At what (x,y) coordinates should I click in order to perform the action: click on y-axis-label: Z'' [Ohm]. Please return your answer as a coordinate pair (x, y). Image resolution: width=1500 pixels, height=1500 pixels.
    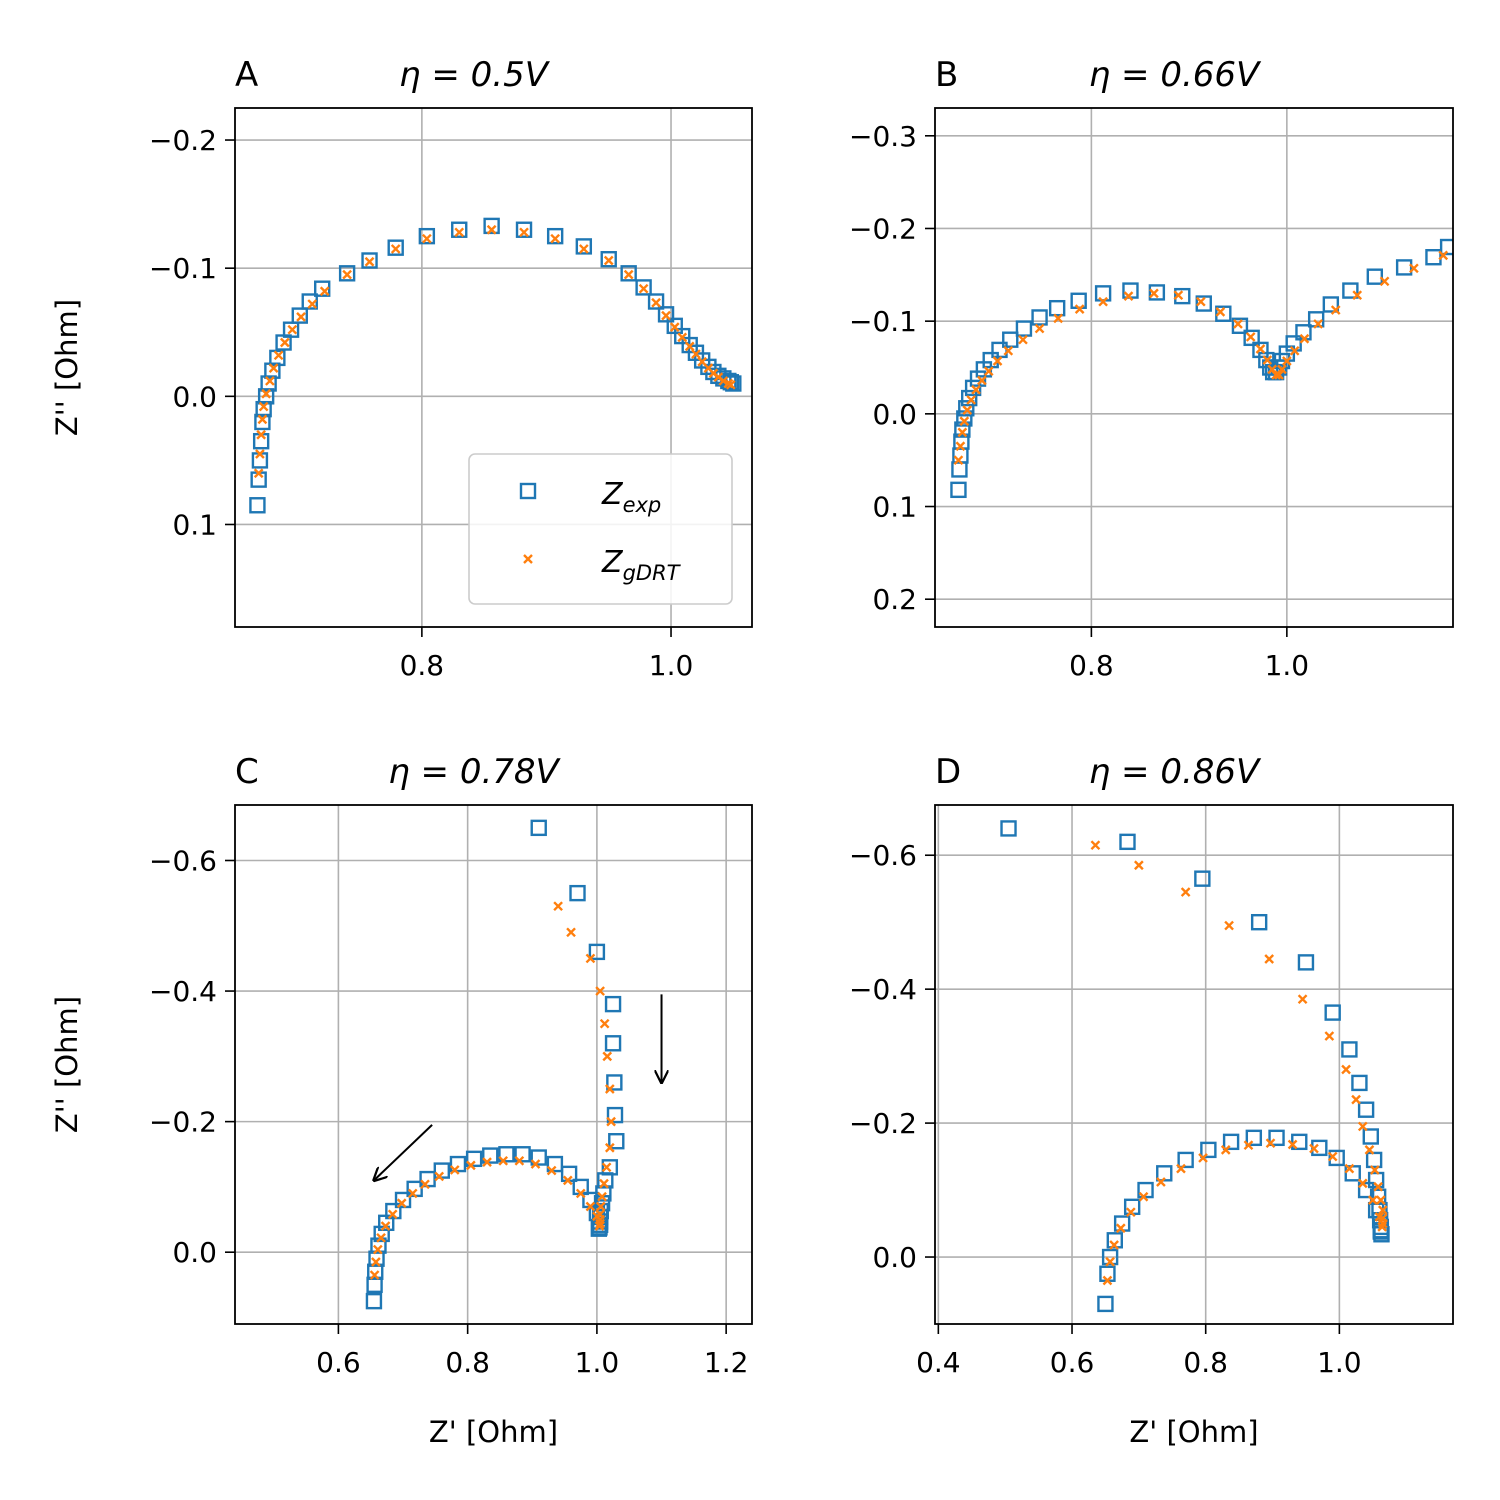
    Looking at the image, I should click on (67, 1064).